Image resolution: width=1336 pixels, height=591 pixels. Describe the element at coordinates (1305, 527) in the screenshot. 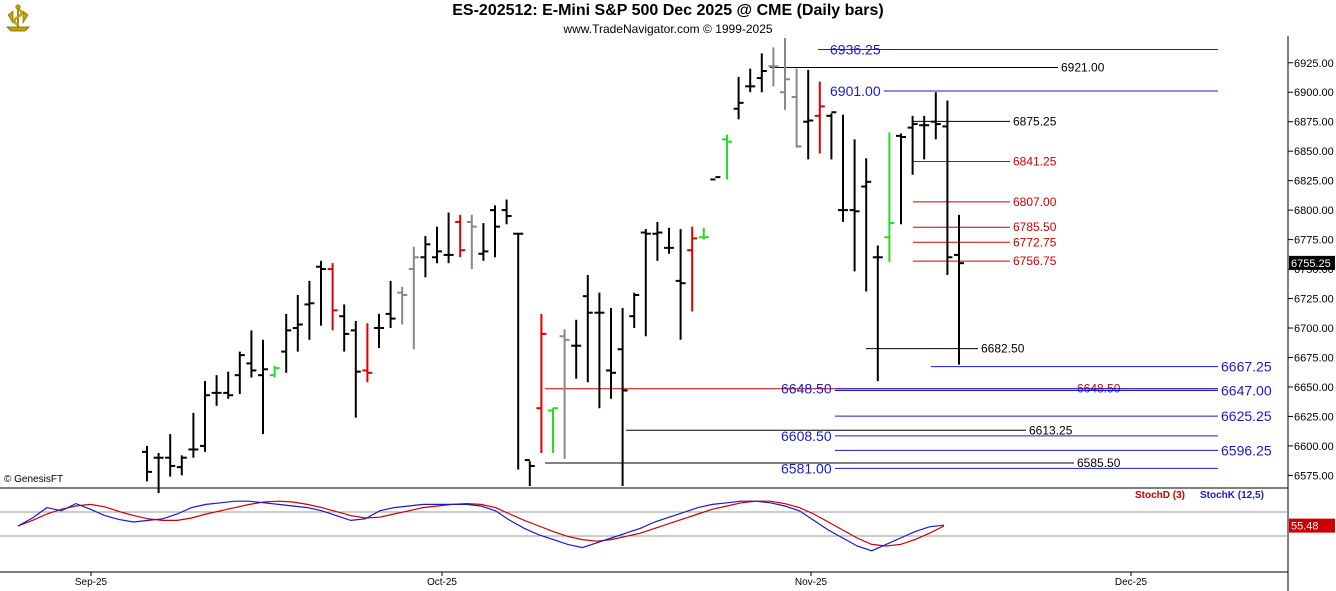

I see `stoch-last-label: 55.48` at that location.